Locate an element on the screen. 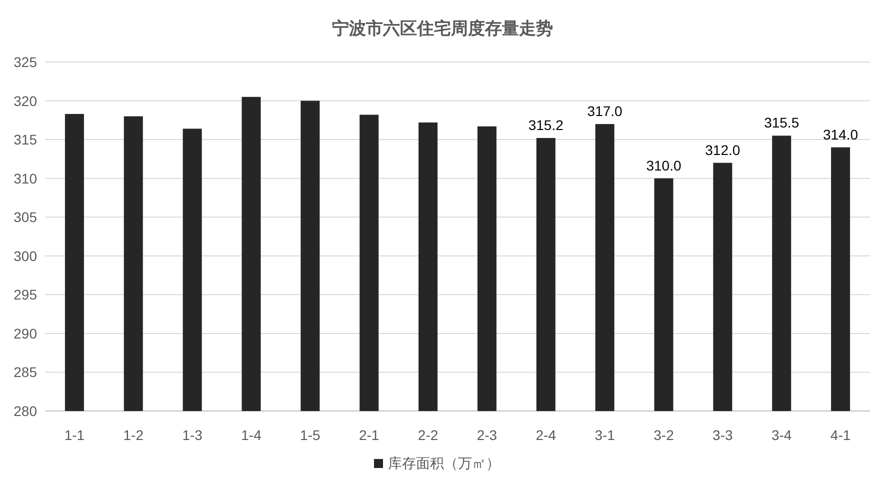 This screenshot has width=885, height=488. y-tick-label: 280 is located at coordinates (26, 411).